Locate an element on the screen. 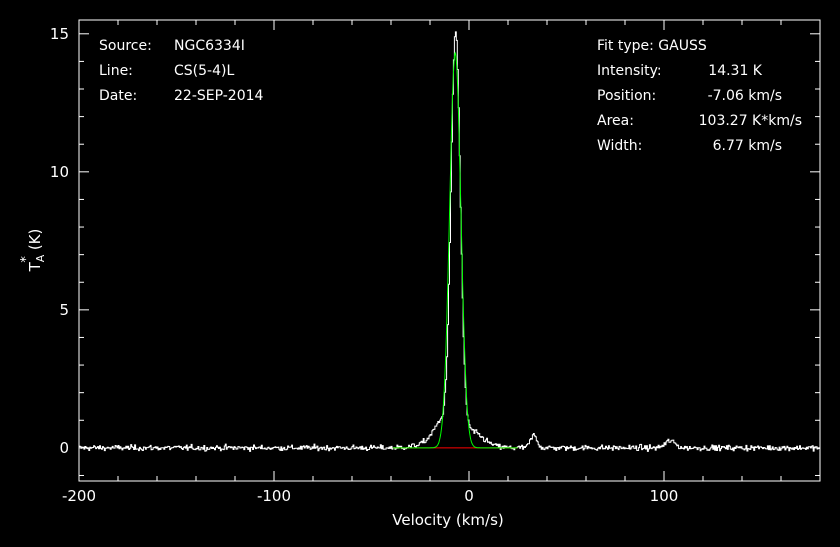  y-axis-label-main: T is located at coordinates (35, 266).